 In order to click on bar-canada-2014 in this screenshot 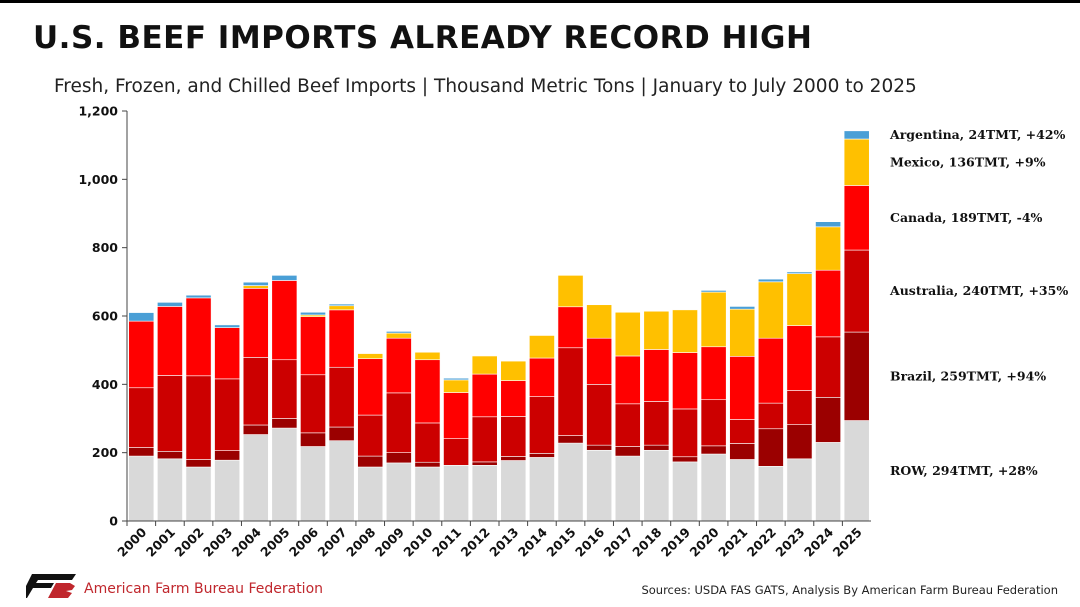, I will do `click(542, 377)`.